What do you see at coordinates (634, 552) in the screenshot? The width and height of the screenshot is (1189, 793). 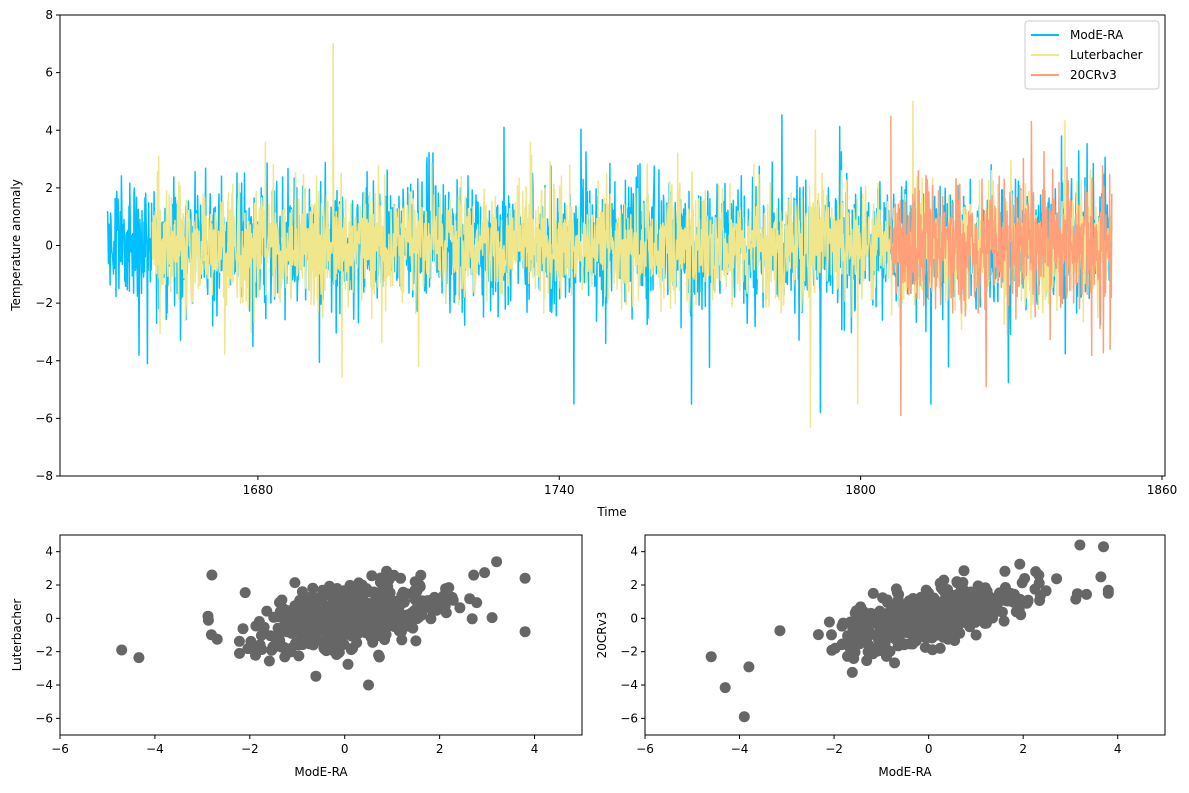 I see `scatter-20crv3-y-tick-label: 4` at bounding box center [634, 552].